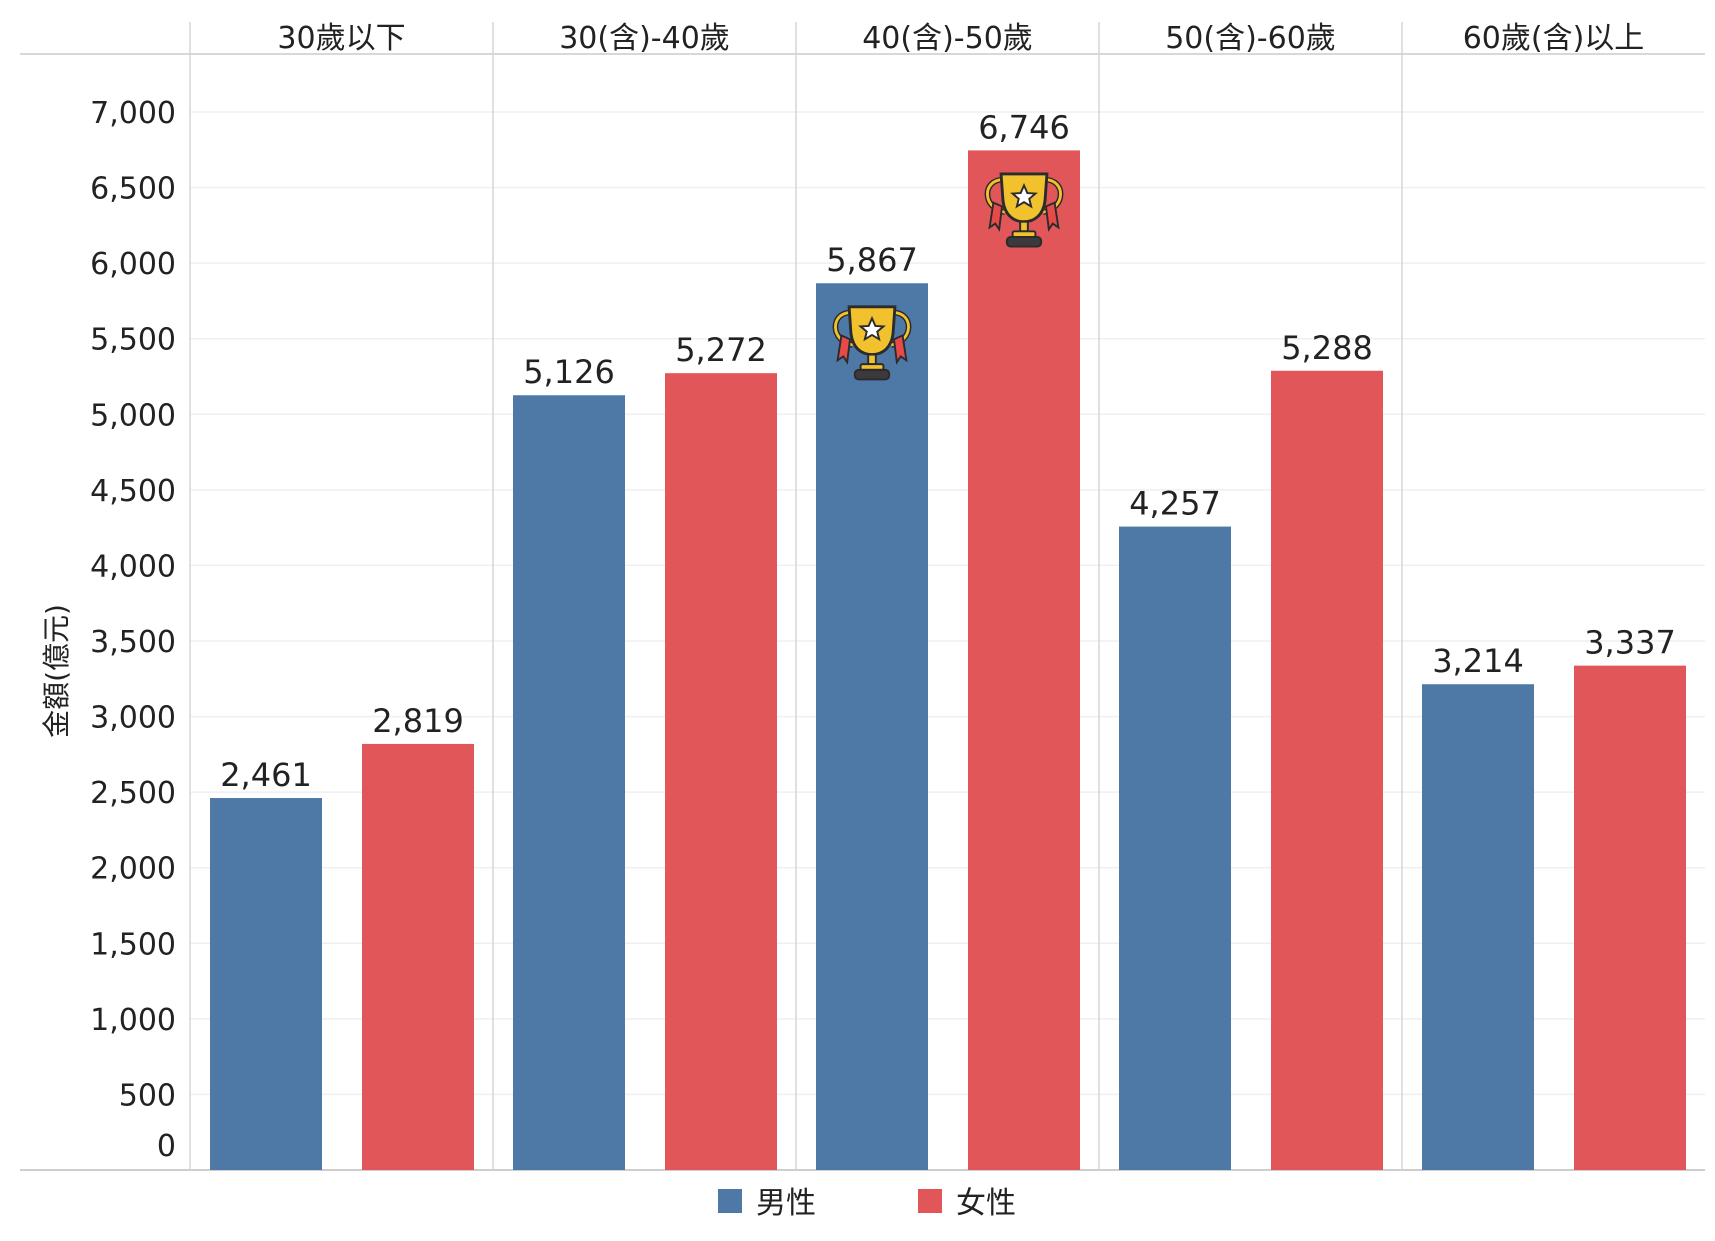 The image size is (1715, 1241). What do you see at coordinates (133, 415) in the screenshot?
I see `y-tick-label: 5,000` at bounding box center [133, 415].